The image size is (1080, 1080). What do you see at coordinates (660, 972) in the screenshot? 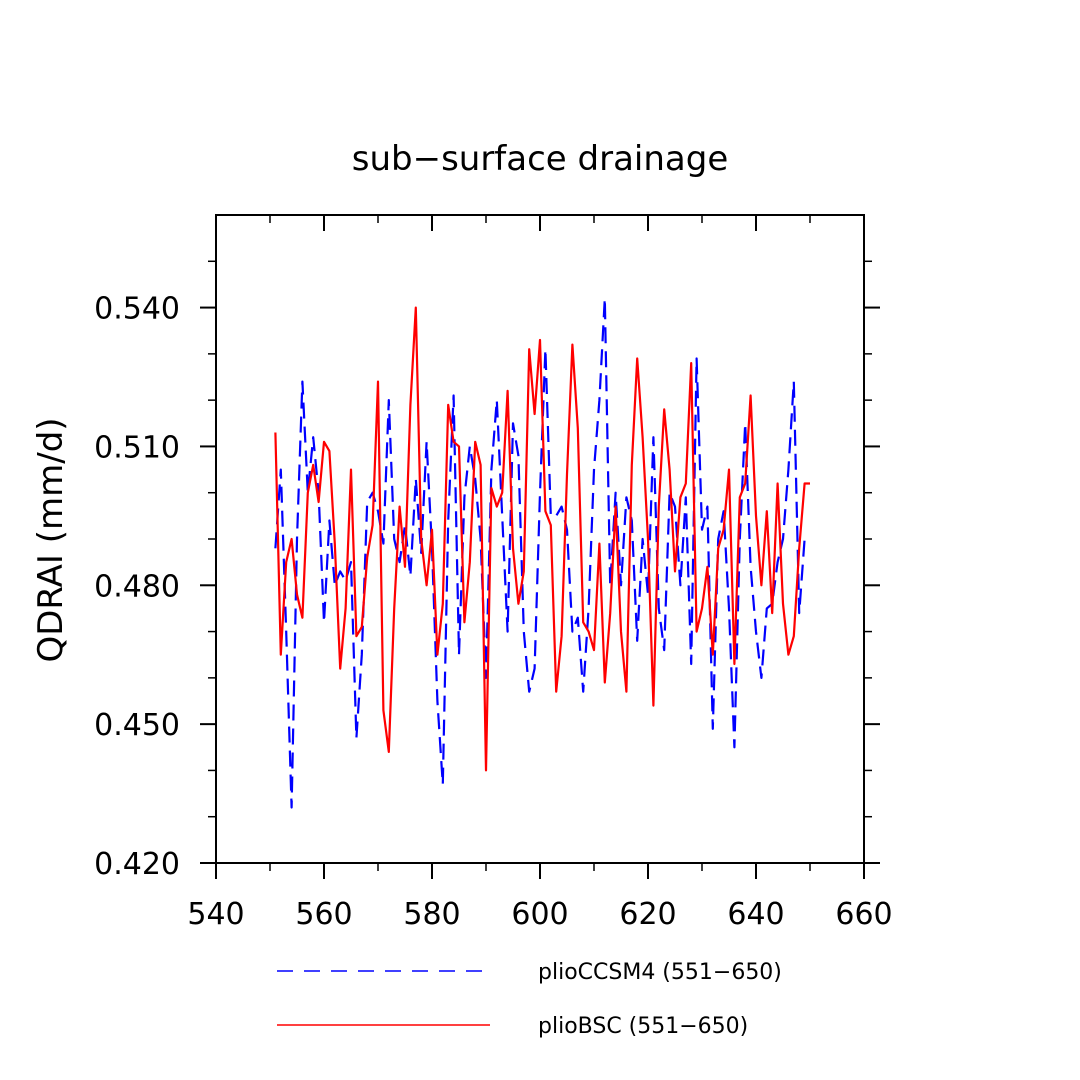
I see `legend-label-plioccsm4: plioCCSM4 (551−650)` at bounding box center [660, 972].